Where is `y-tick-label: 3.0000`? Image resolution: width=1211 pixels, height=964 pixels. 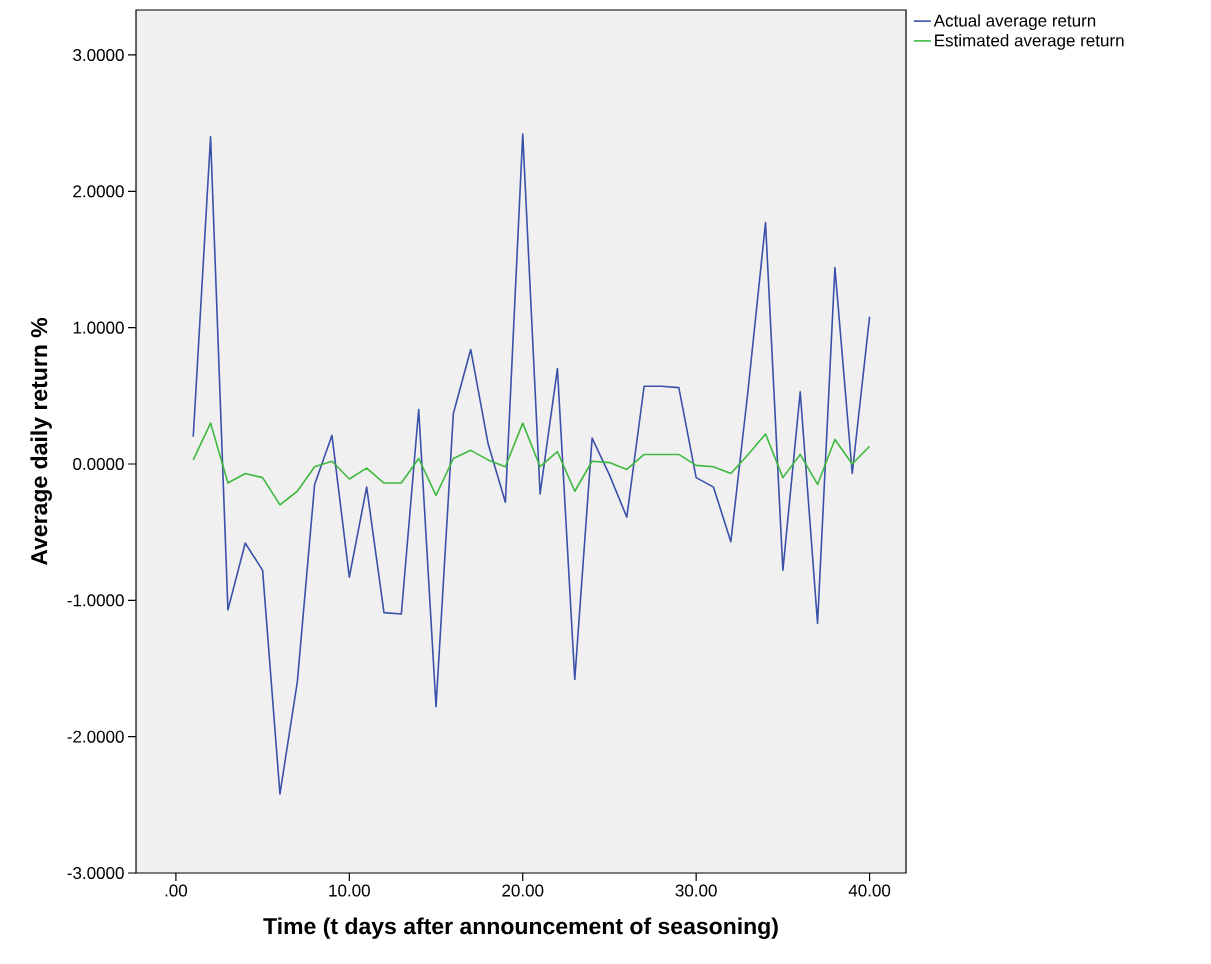 y-tick-label: 3.0000 is located at coordinates (98, 54).